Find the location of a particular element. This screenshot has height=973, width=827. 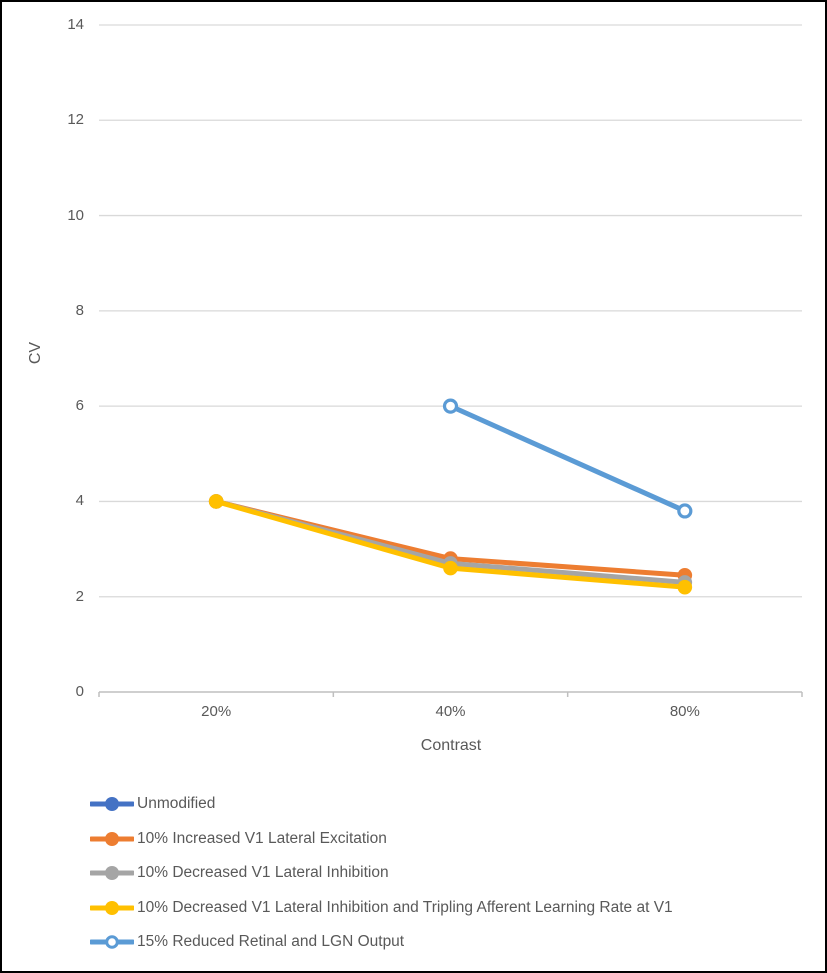

y-tick-label: 0 is located at coordinates (79, 691).